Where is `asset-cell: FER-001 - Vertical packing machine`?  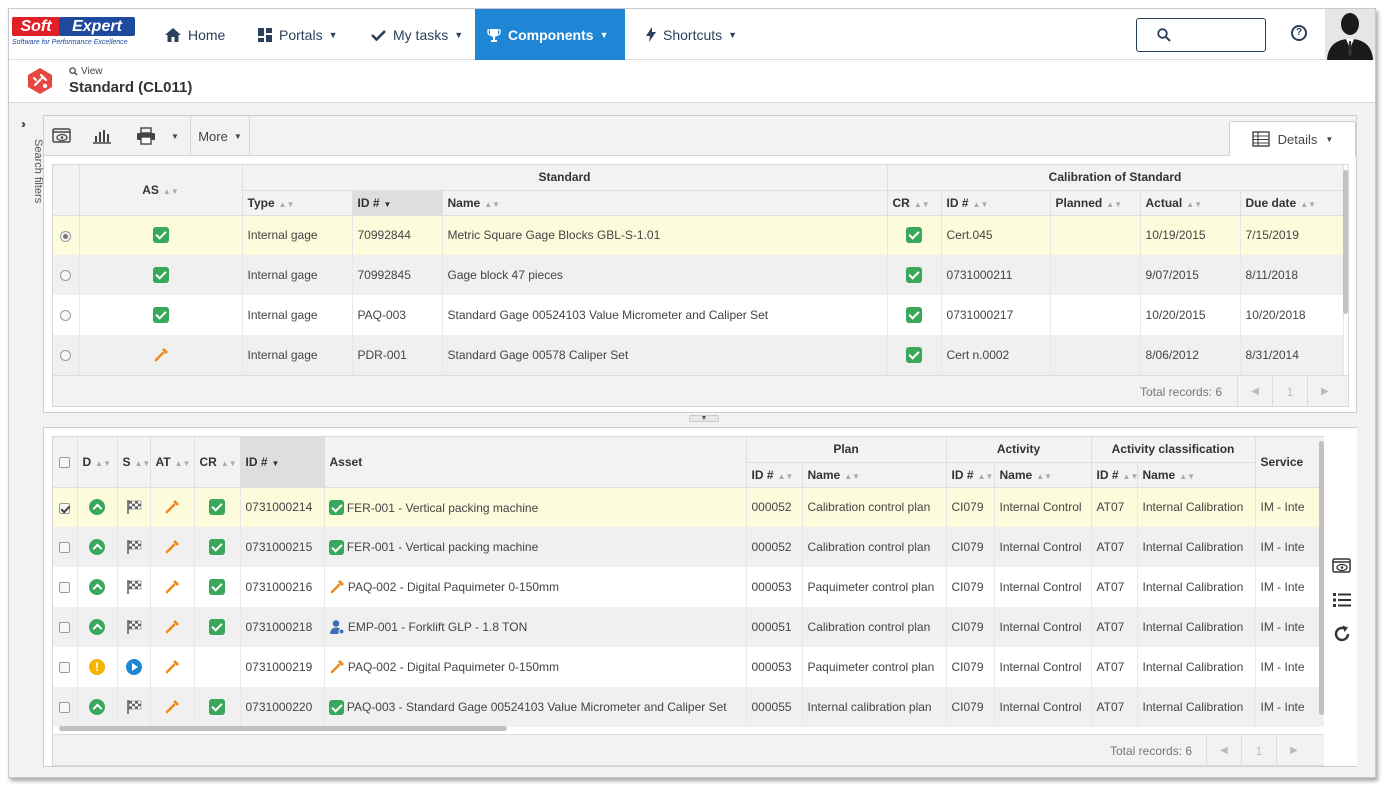
asset-cell: FER-001 - Vertical packing machine is located at coordinates (535, 547).